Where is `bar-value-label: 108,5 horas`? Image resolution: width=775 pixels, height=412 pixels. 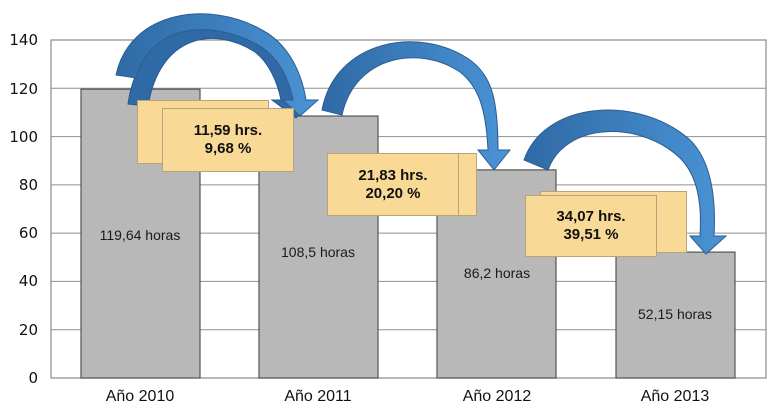
bar-value-label: 108,5 horas is located at coordinates (318, 252).